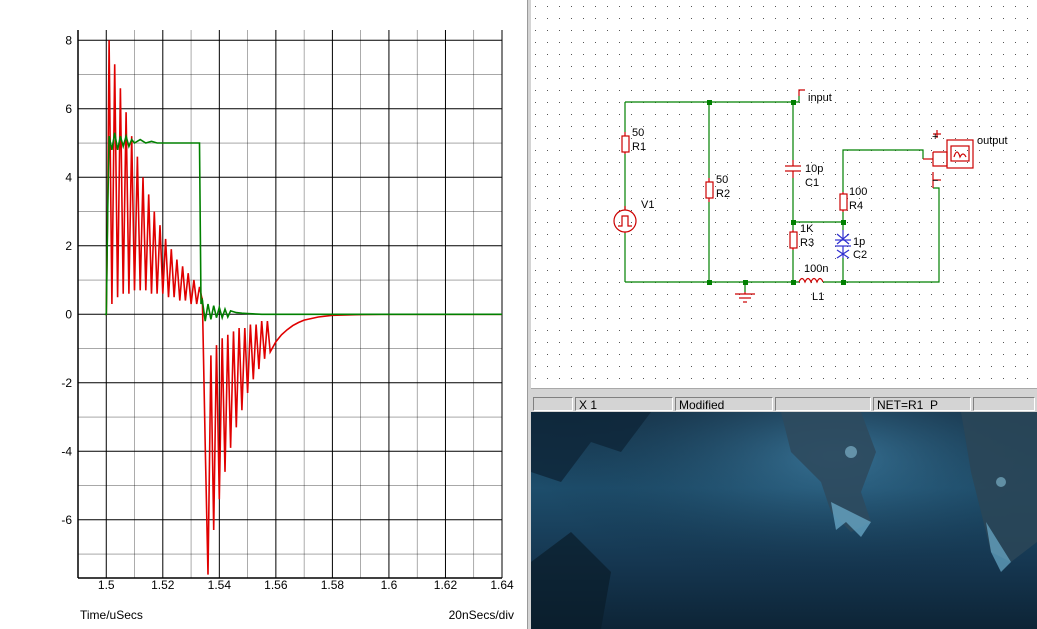 This screenshot has width=1037, height=629. I want to click on r1-label: R1, so click(639, 147).